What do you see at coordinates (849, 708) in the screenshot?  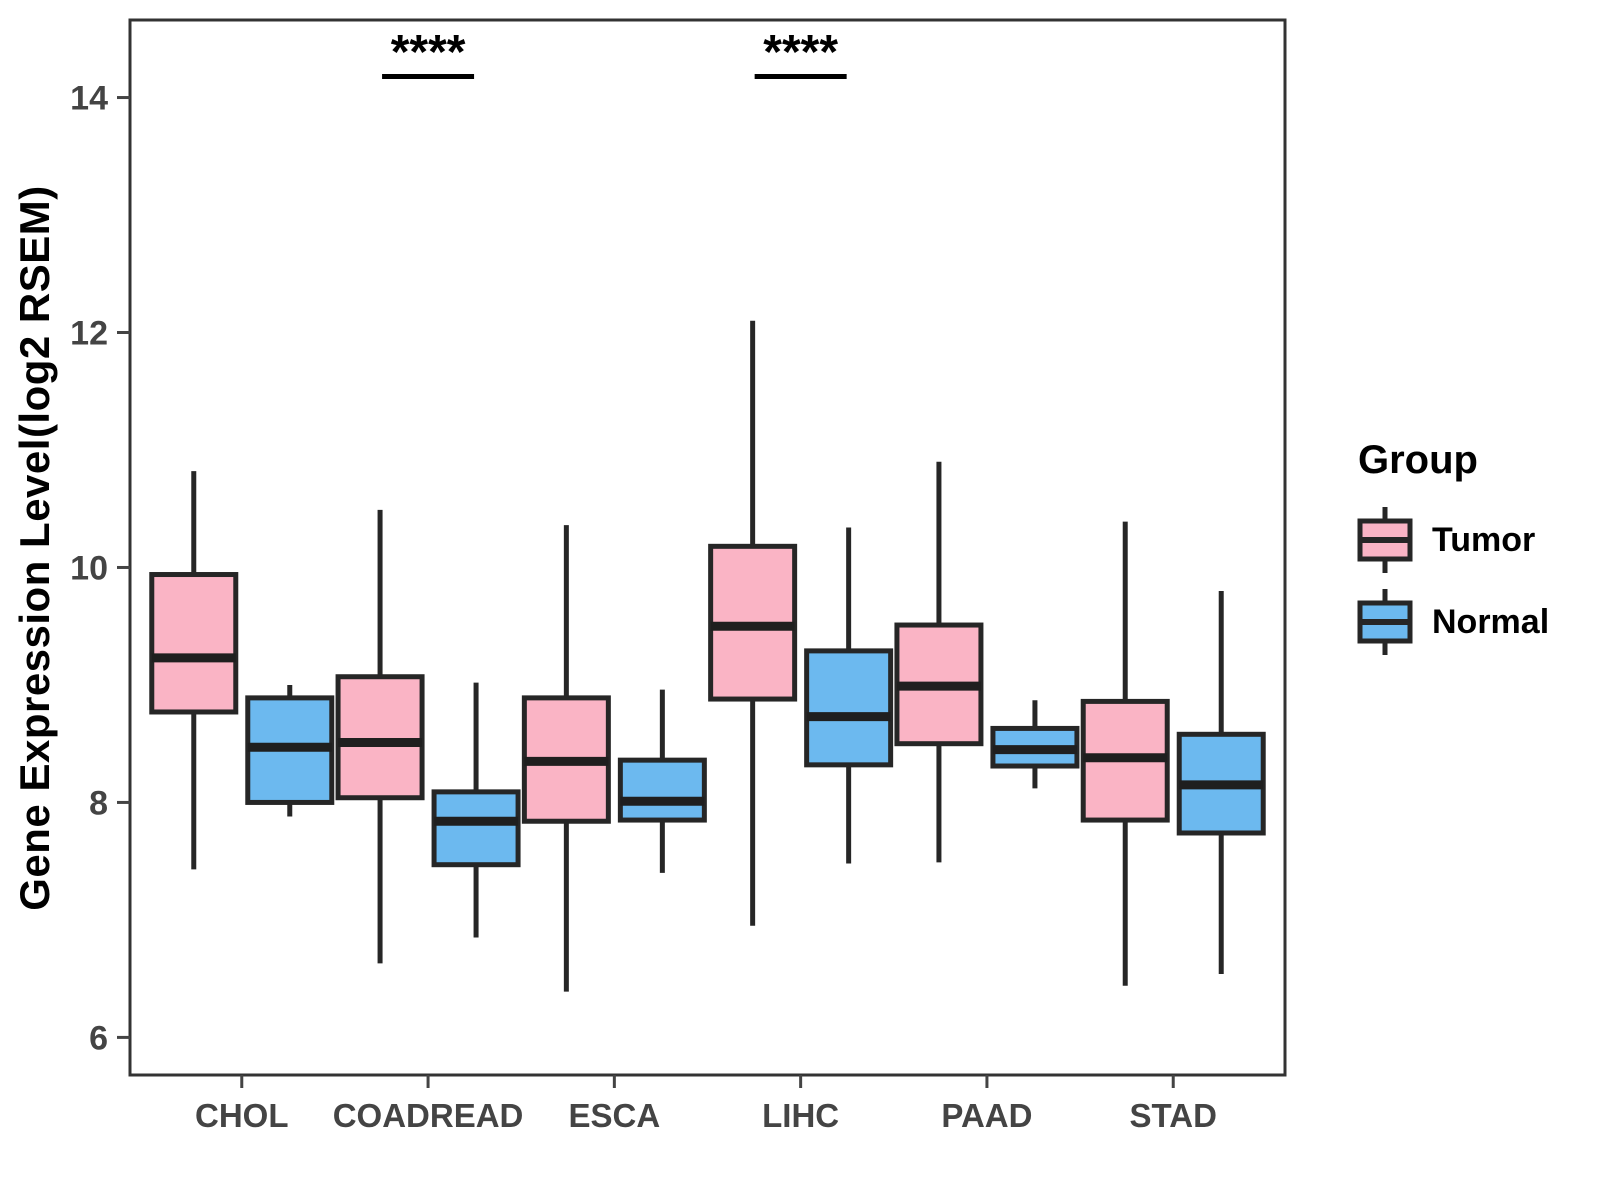 I see `box-LIHC-Normal` at bounding box center [849, 708].